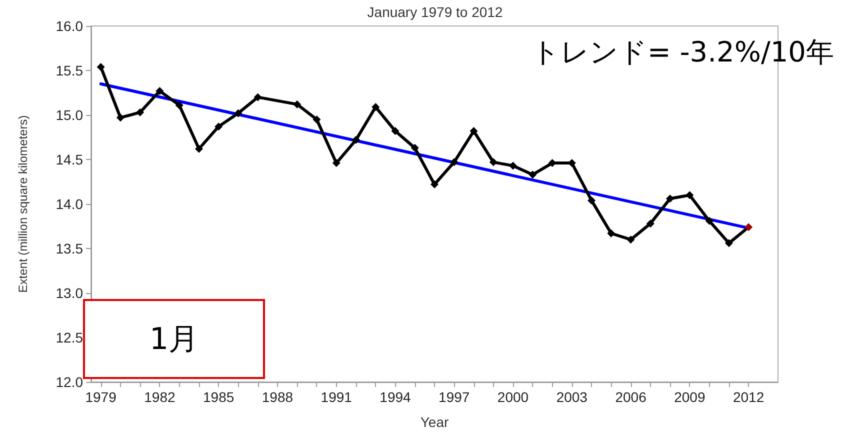  Describe the element at coordinates (682, 52) in the screenshot. I see `annotation: トレンド= -3.2%/10年` at that location.